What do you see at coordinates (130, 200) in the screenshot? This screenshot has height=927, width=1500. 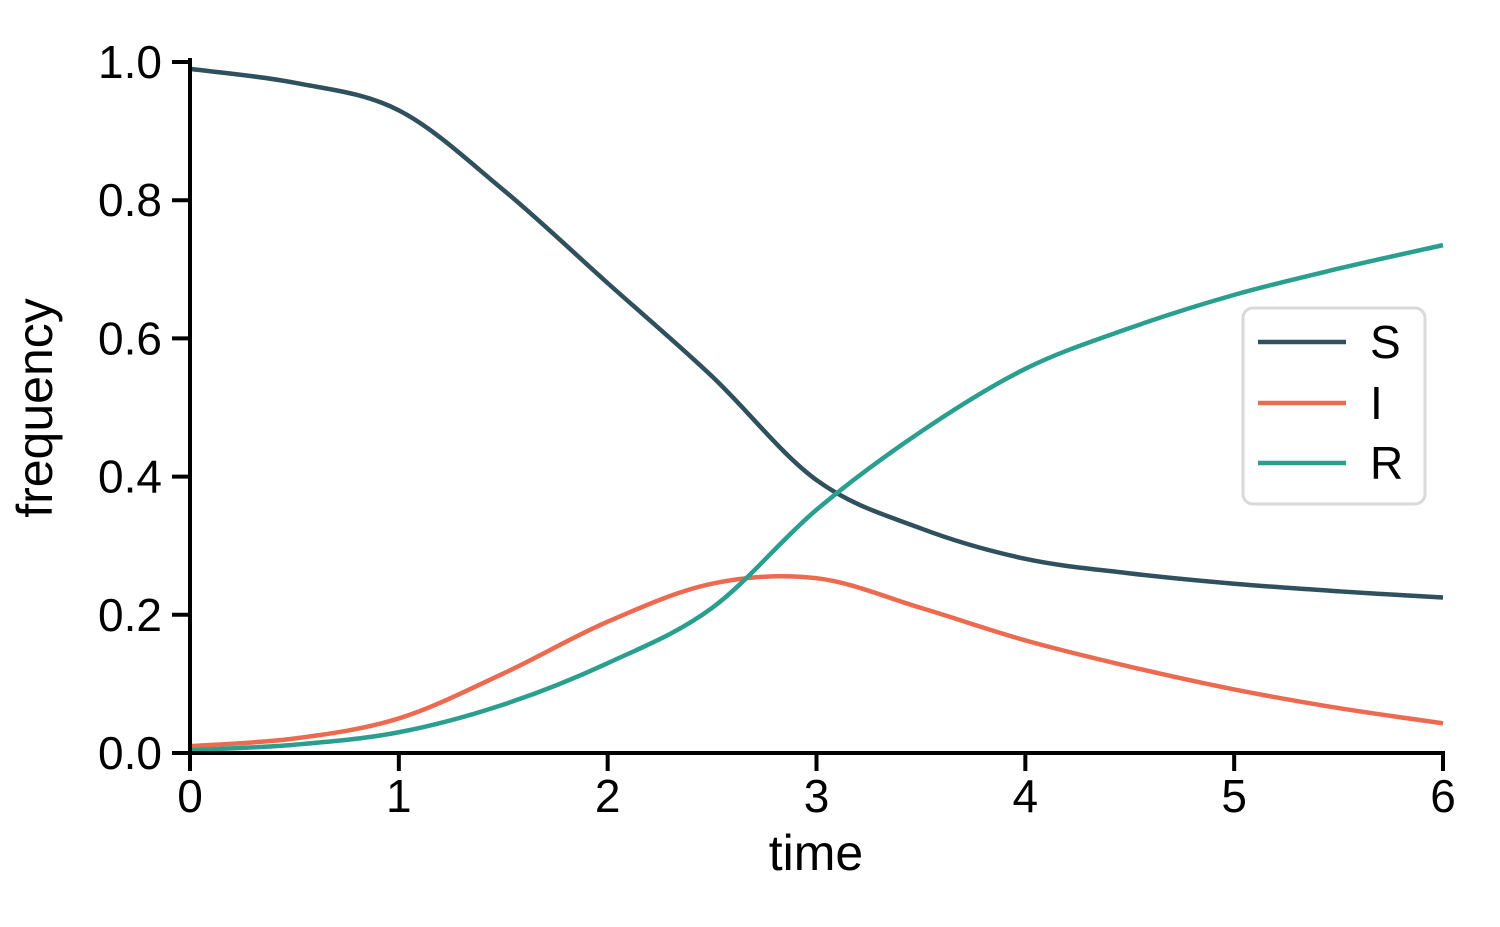 I see `y-tick-label: 0.8` at bounding box center [130, 200].